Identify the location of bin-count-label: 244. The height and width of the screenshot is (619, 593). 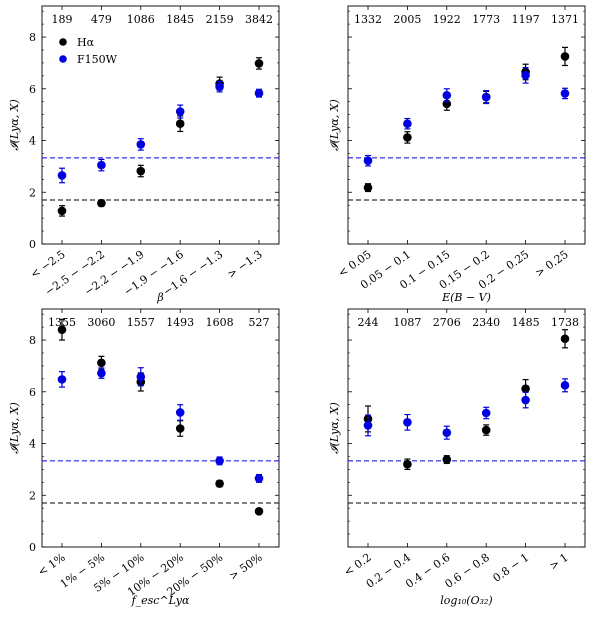
(368, 322).